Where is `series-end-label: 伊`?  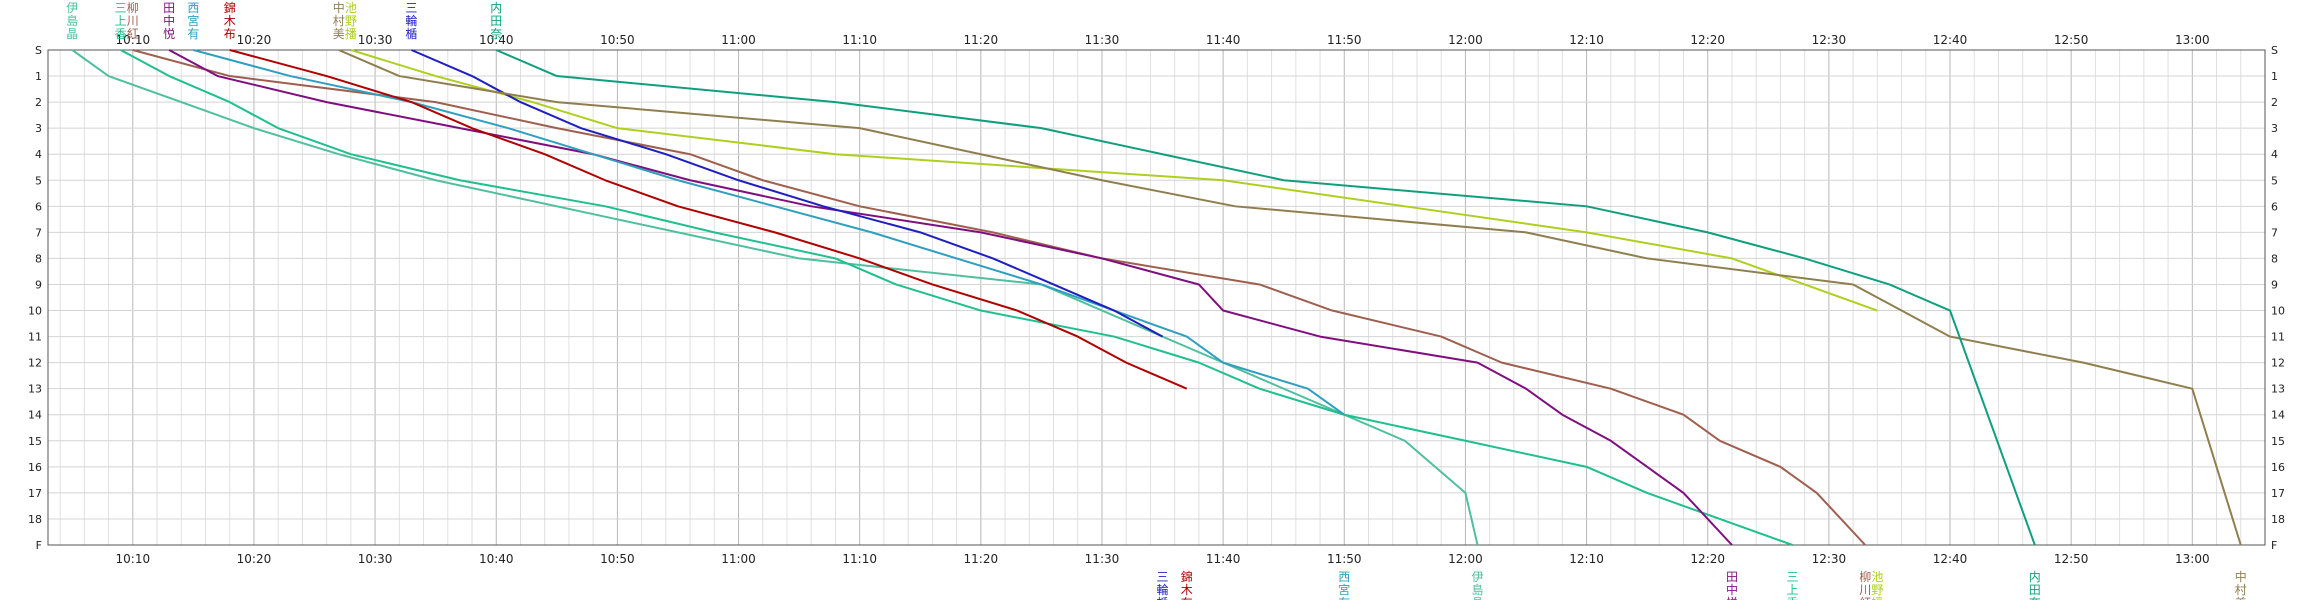
series-end-label: 伊 is located at coordinates (1478, 577).